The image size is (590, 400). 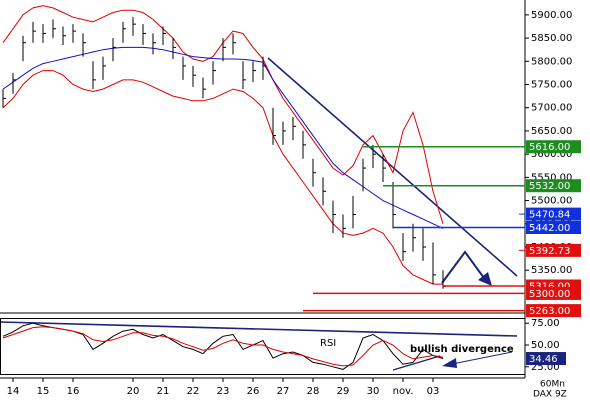 What do you see at coordinates (551, 270) in the screenshot?
I see `y-tick-label: 5350.00` at bounding box center [551, 270].